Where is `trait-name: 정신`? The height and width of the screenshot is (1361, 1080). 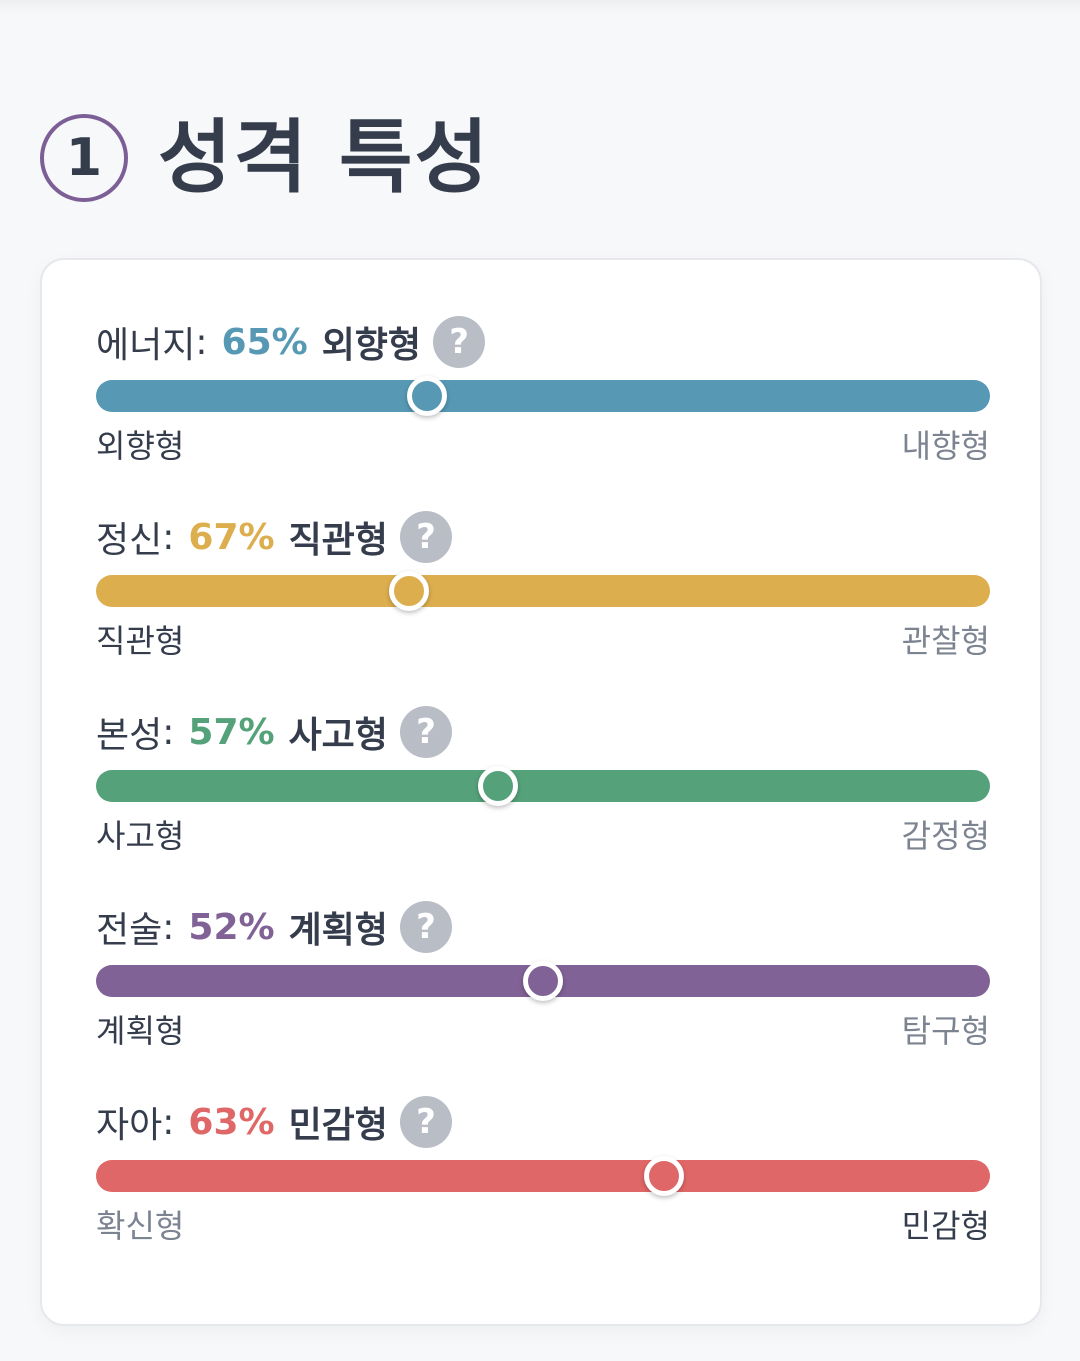
trait-name: 정신 is located at coordinates (129, 540).